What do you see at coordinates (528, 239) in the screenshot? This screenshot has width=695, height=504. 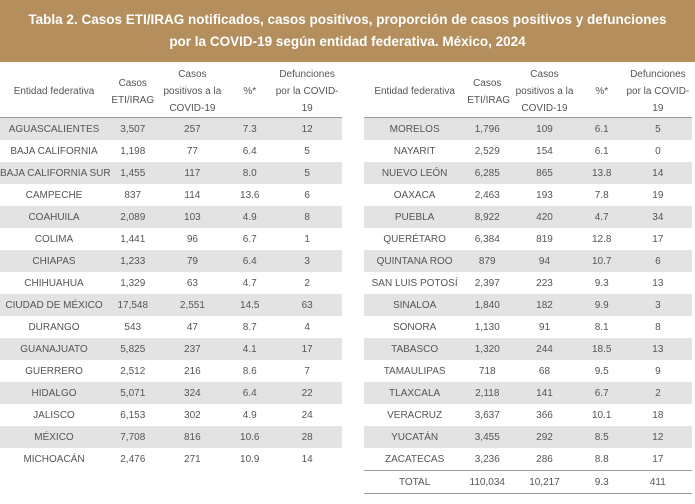 I see `table-row: QUERÉTARO 6,384 819 12.8 17` at bounding box center [528, 239].